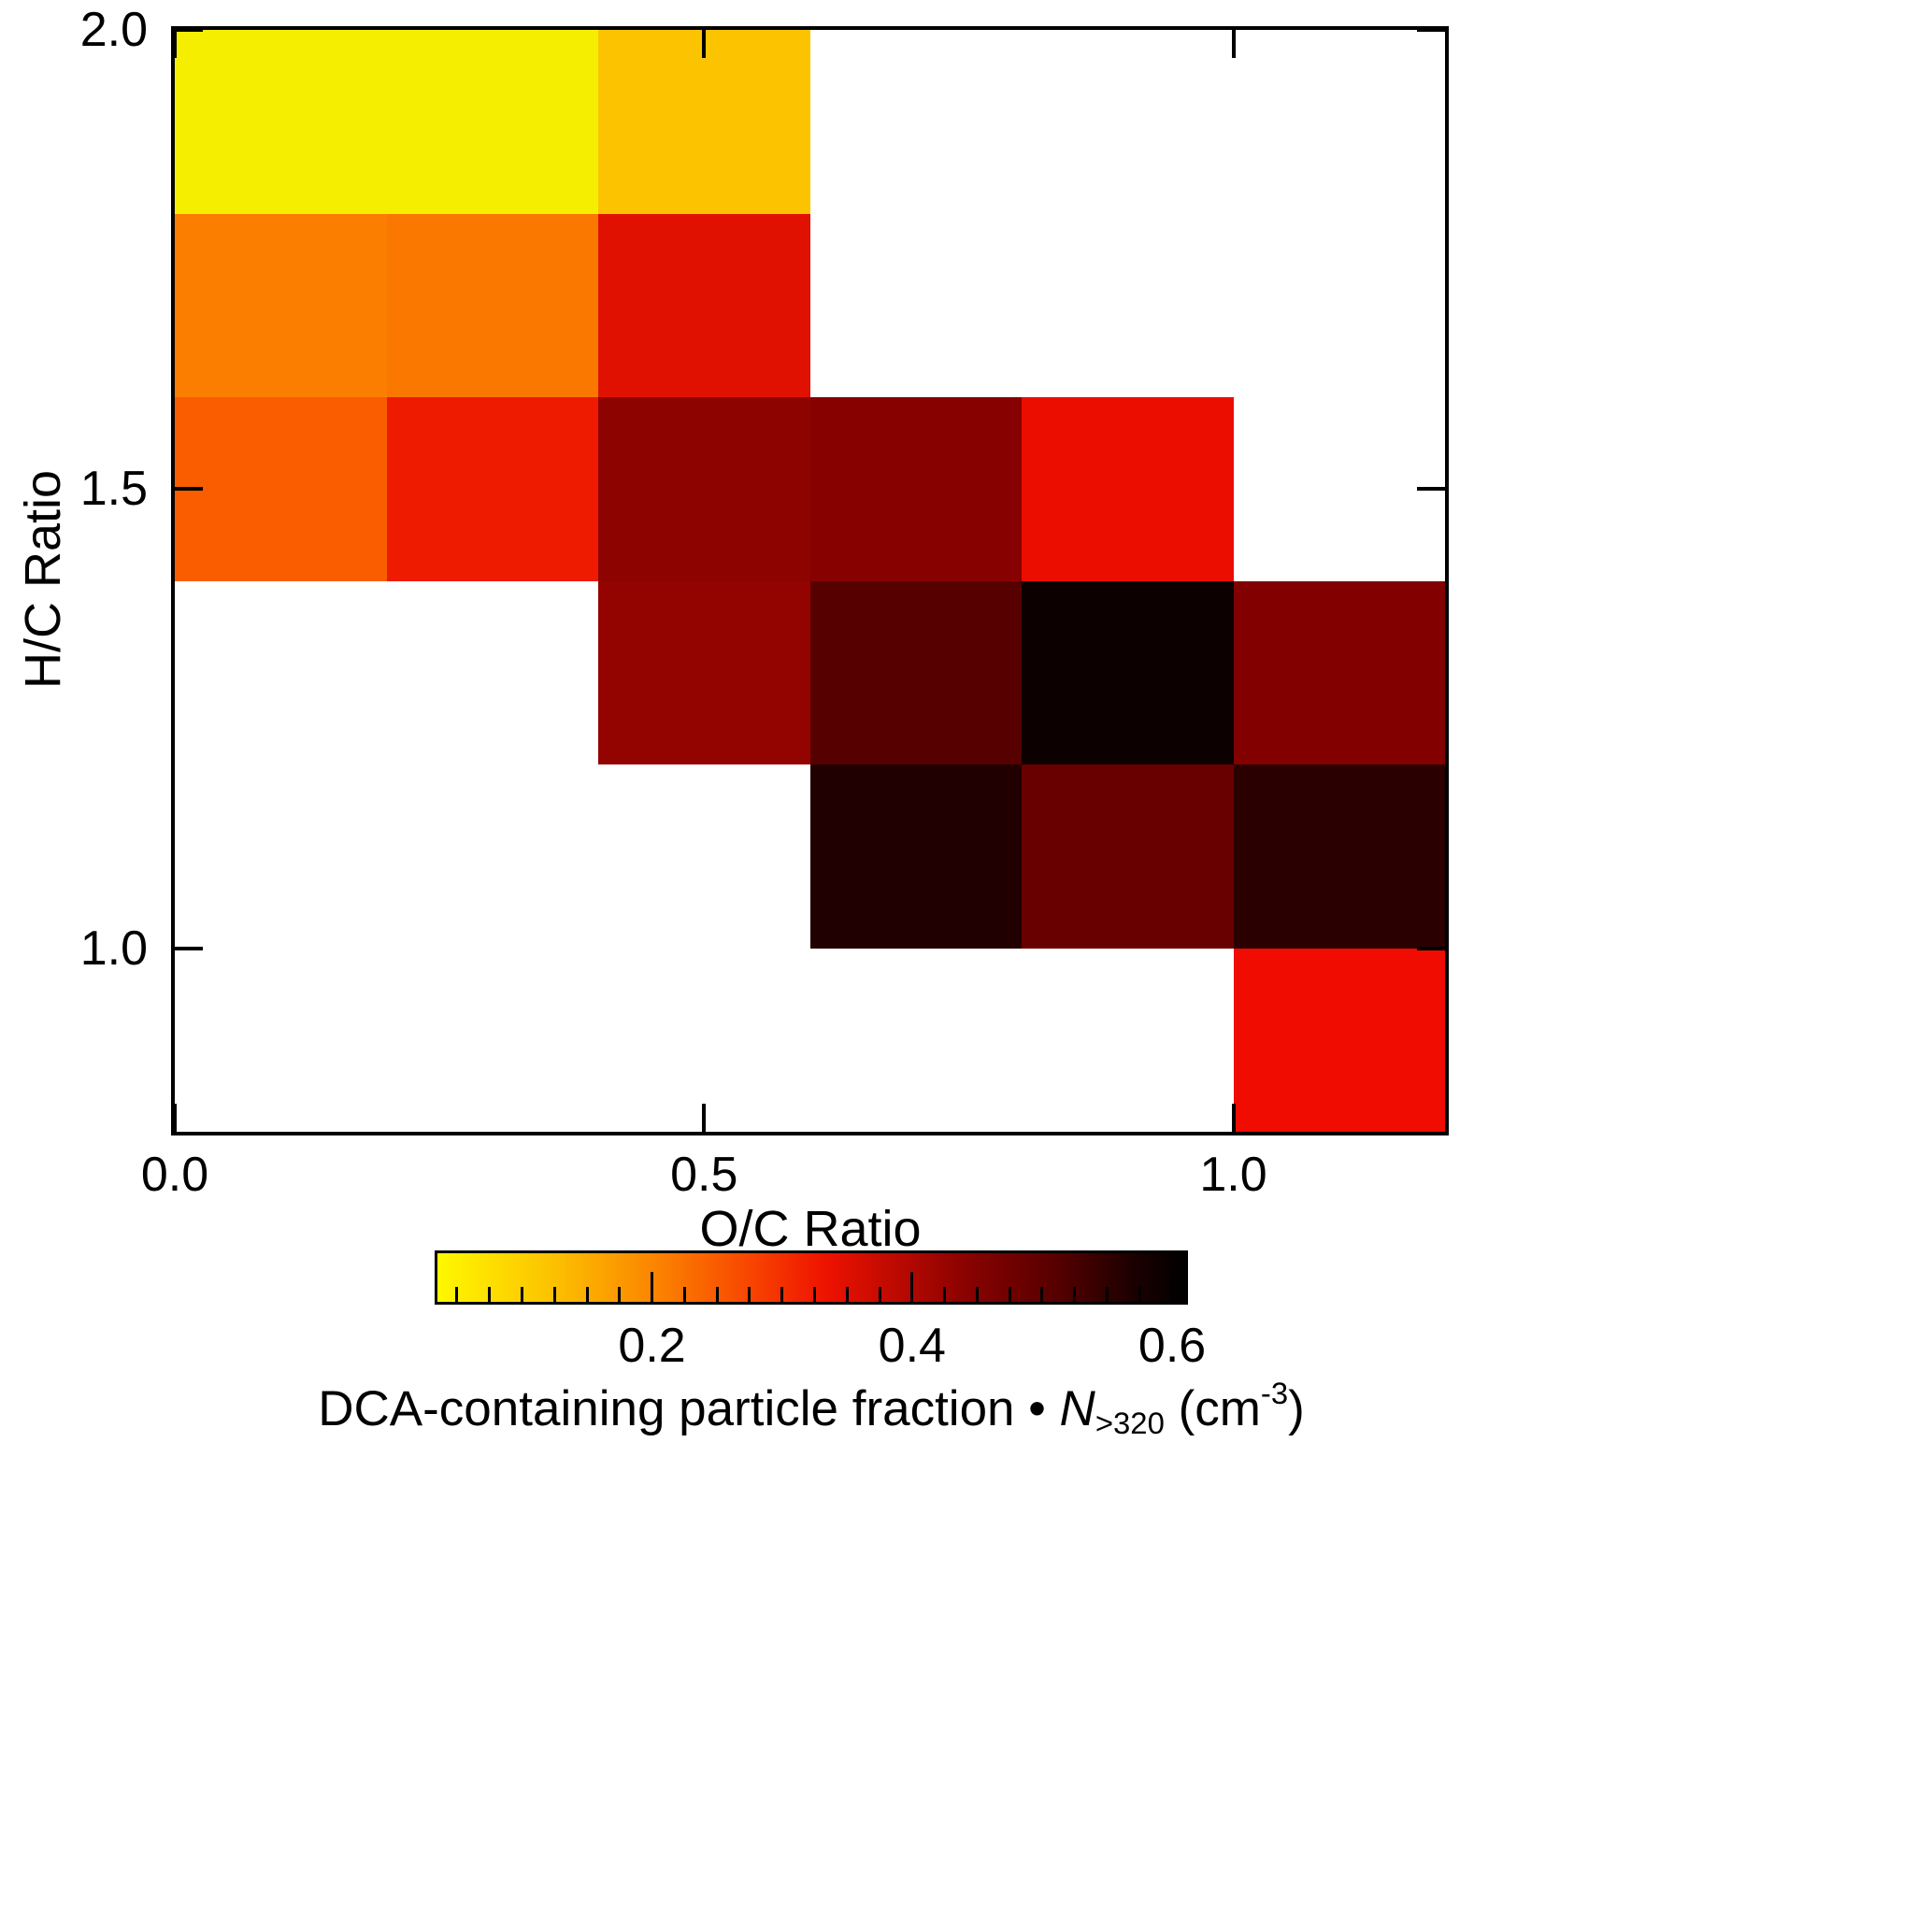  Describe the element at coordinates (1172, 1346) in the screenshot. I see `colorbar-tick-label: 0.6` at that location.